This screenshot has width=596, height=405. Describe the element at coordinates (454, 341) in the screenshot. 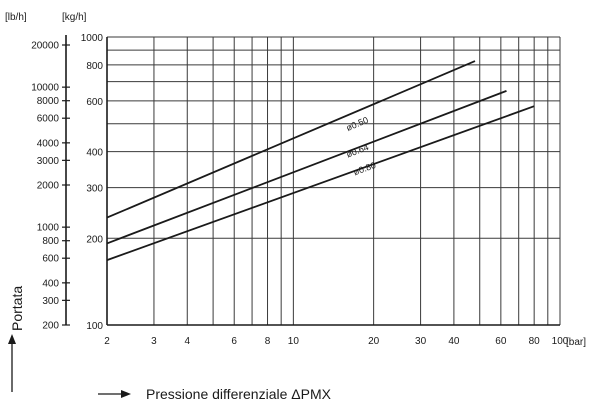

I see `x-tick-label: 40` at that location.